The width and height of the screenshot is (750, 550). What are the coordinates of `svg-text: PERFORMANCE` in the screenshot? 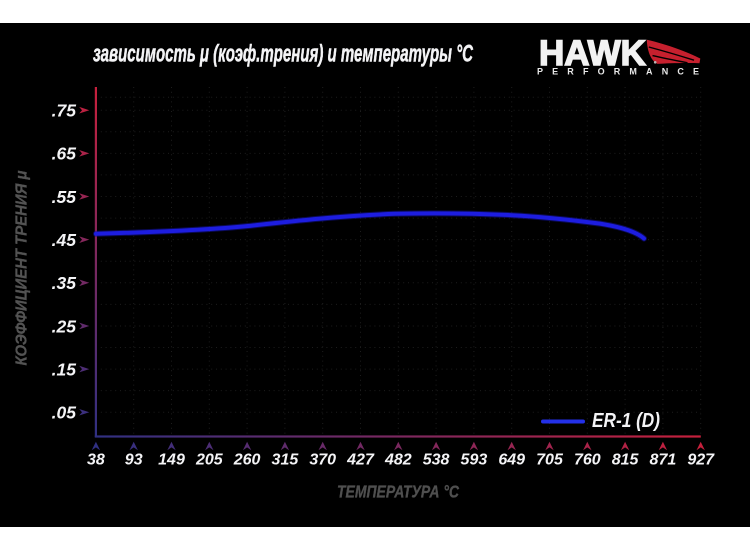 It's located at (622, 72).